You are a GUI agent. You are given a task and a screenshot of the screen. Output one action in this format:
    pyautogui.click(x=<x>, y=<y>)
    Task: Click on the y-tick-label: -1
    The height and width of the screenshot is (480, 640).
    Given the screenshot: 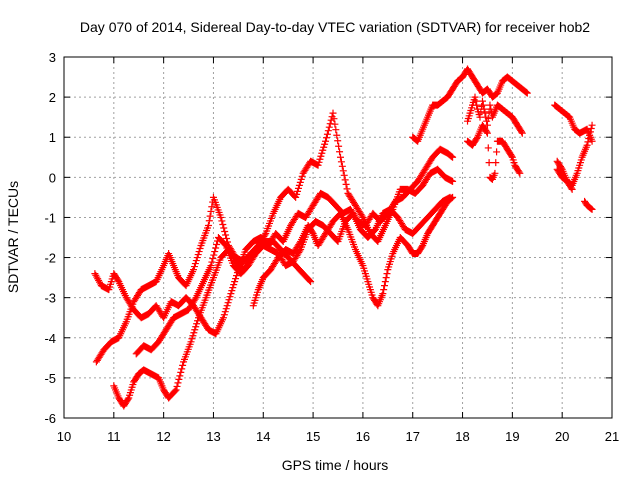 What is the action you would take?
    pyautogui.click(x=50, y=217)
    